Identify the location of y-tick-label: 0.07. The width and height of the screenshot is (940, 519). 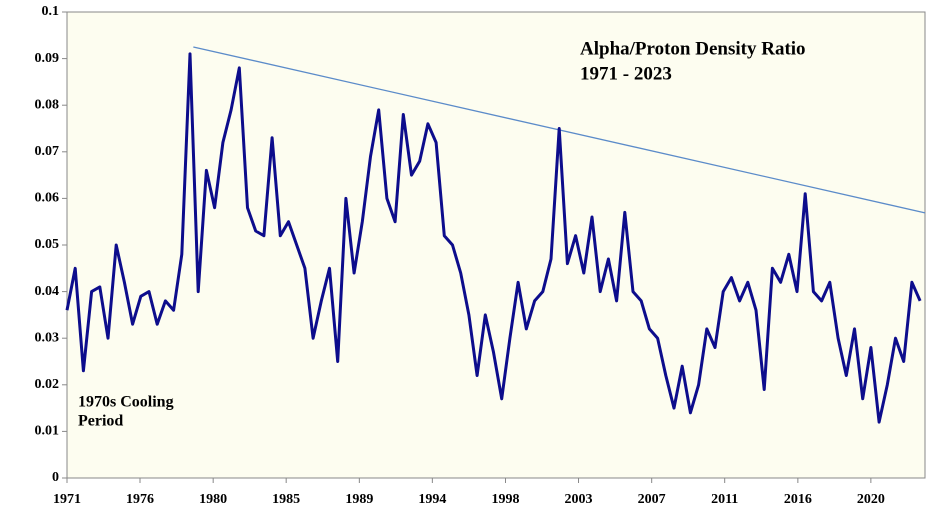
(47, 151).